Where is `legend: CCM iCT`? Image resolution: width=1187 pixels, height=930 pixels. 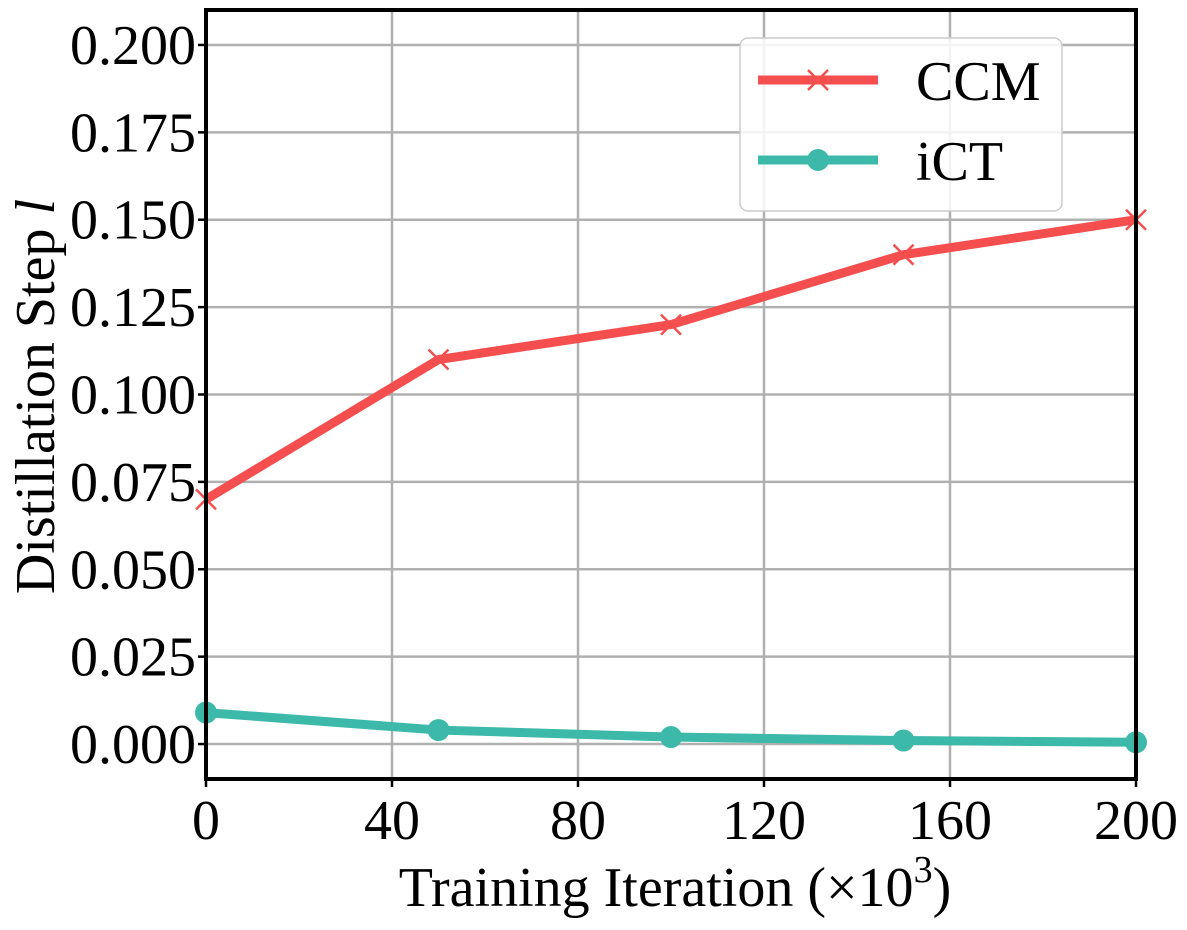
legend: CCM iCT is located at coordinates (901, 124).